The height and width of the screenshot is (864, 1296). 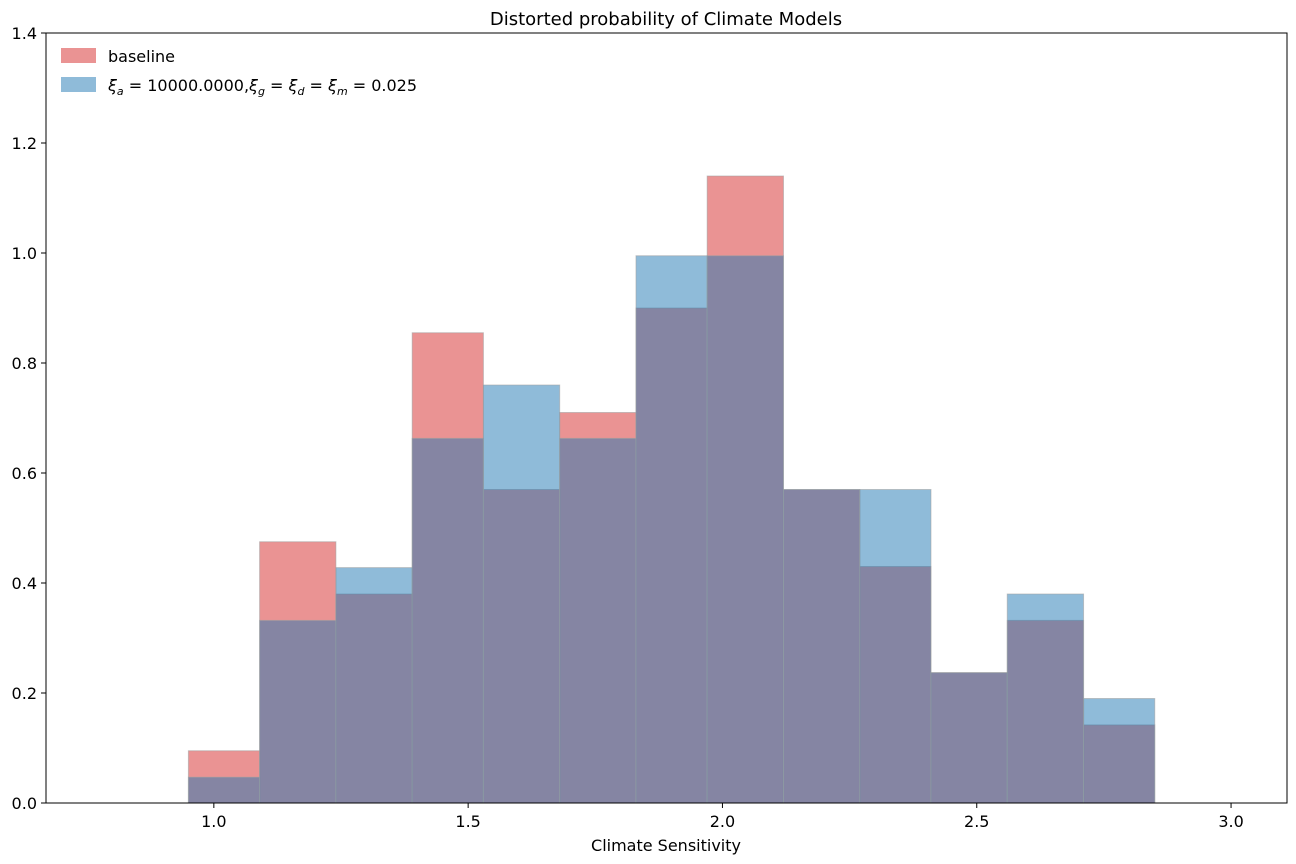 I want to click on y-tick-label: 0.0, so click(x=24, y=803).